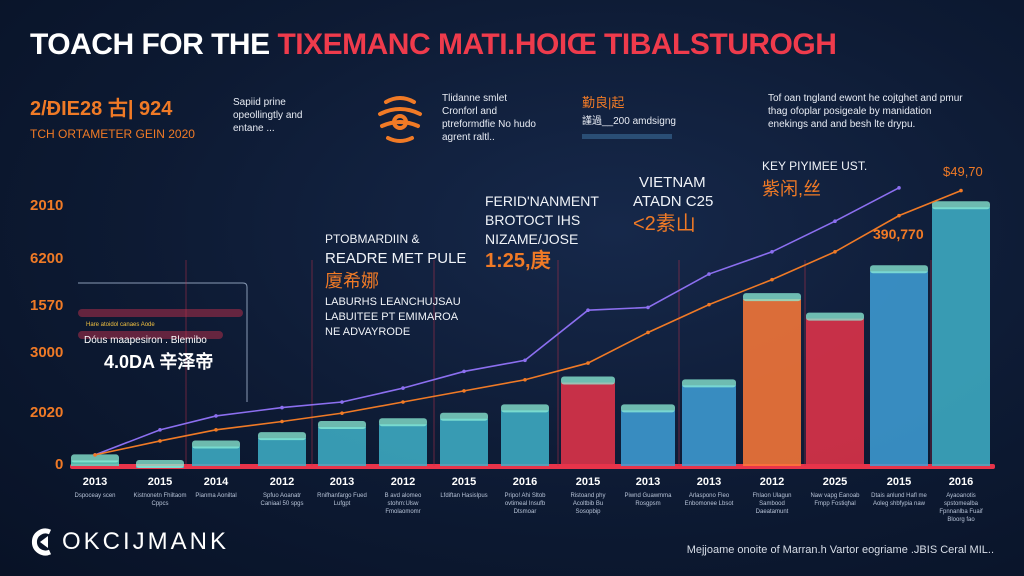 Image resolution: width=1024 pixels, height=576 pixels. What do you see at coordinates (47, 305) in the screenshot?
I see `y-tick: 1570` at bounding box center [47, 305].